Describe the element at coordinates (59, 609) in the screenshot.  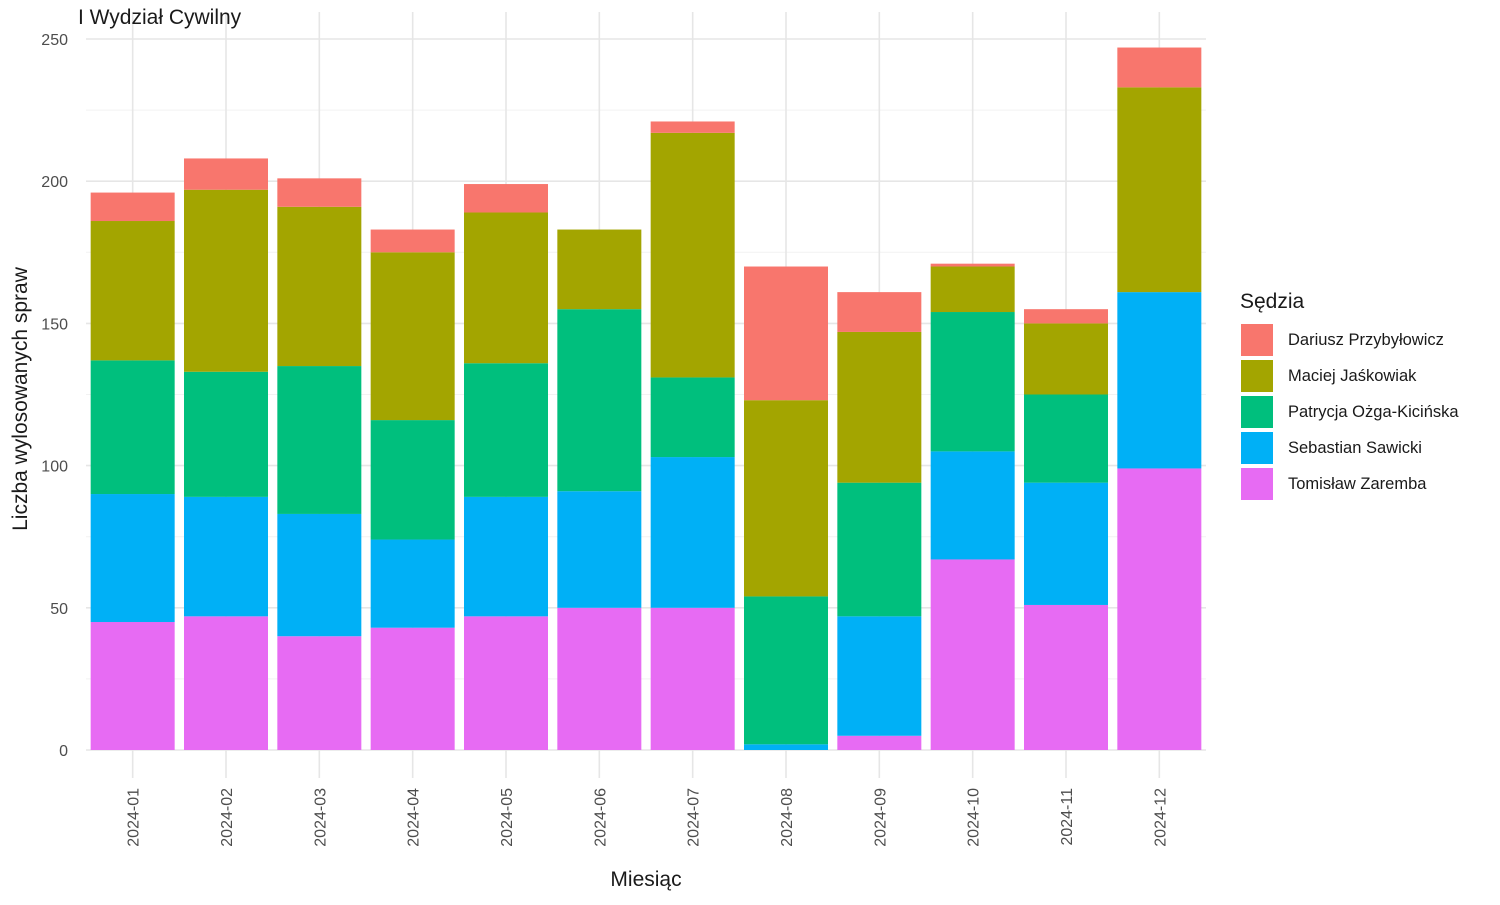
I see `y-tick-label: 50` at that location.